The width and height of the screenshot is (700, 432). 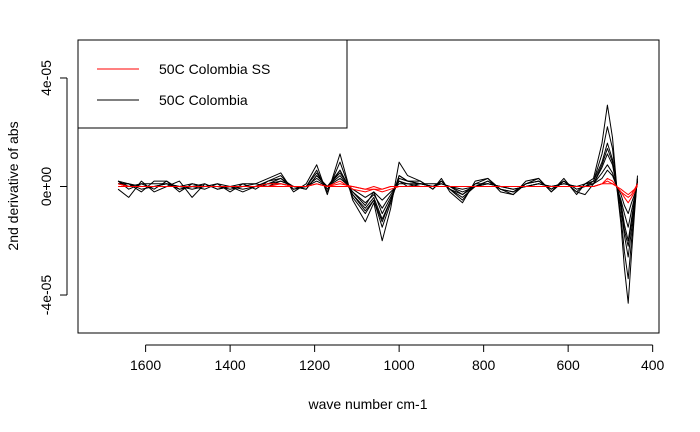 I want to click on x-axis-label: wave number cm-1, so click(x=367, y=404).